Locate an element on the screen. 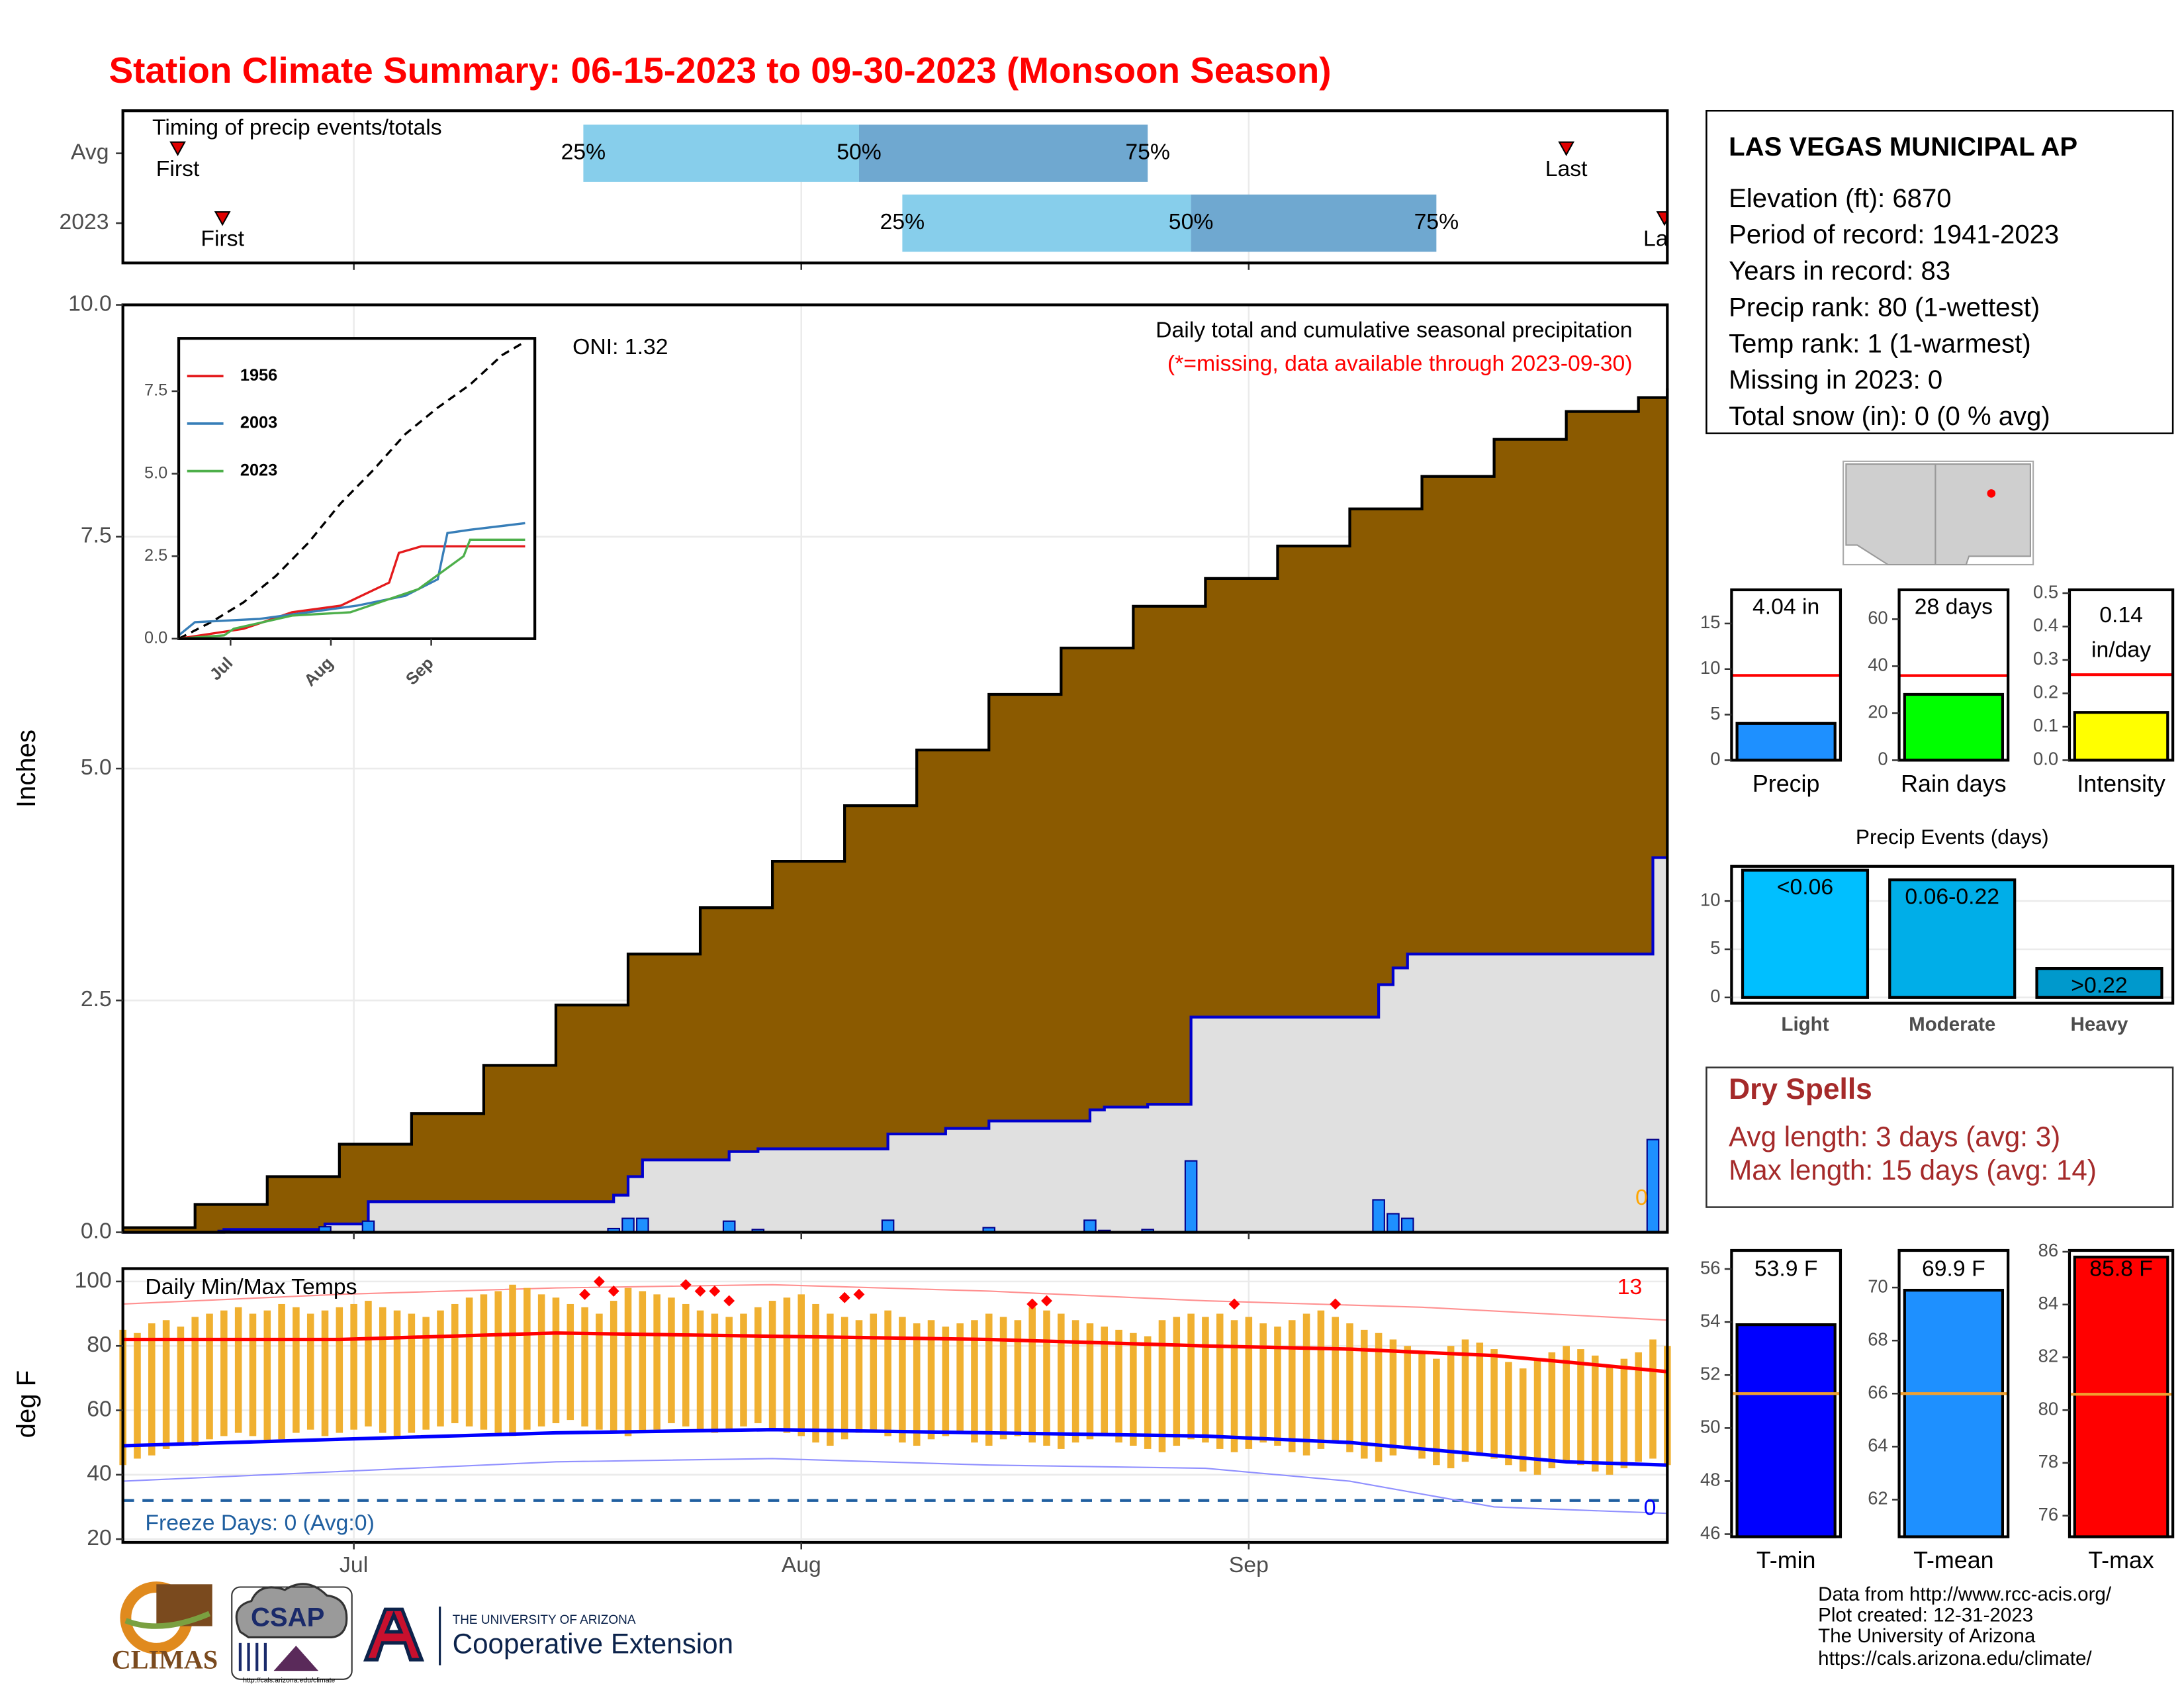 This screenshot has height=1688, width=2184. map-state is located at coordinates (1982, 514).